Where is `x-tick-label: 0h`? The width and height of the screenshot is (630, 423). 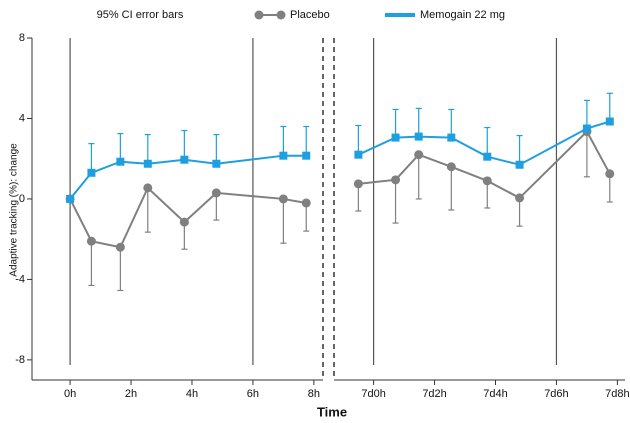
x-tick-label: 0h is located at coordinates (70, 394).